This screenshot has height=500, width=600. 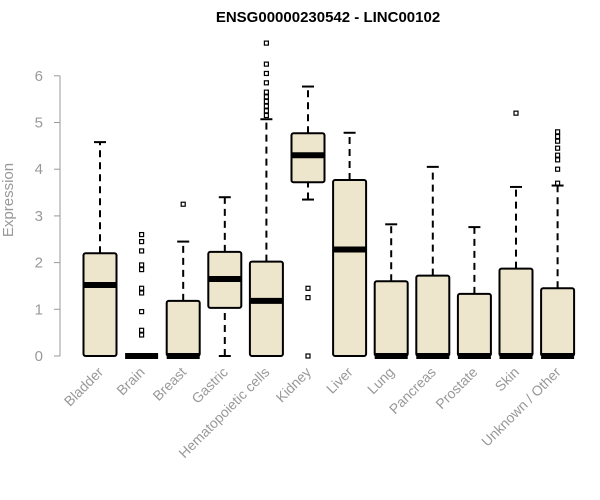 What do you see at coordinates (39, 123) in the screenshot?
I see `y-tick-label: 5` at bounding box center [39, 123].